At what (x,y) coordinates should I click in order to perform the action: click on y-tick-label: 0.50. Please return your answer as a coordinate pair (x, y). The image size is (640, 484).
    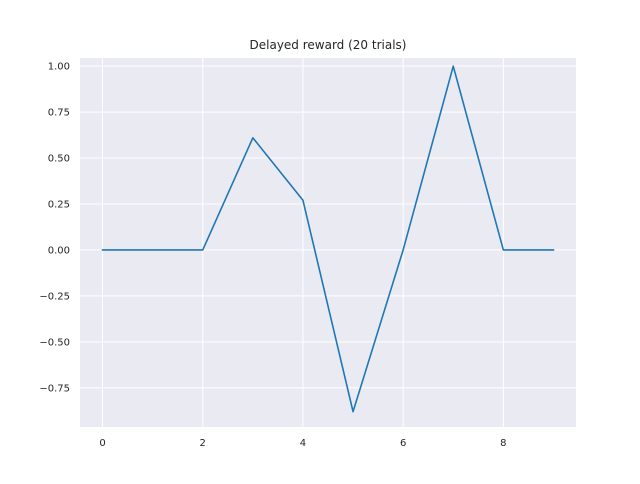
    Looking at the image, I should click on (59, 159).